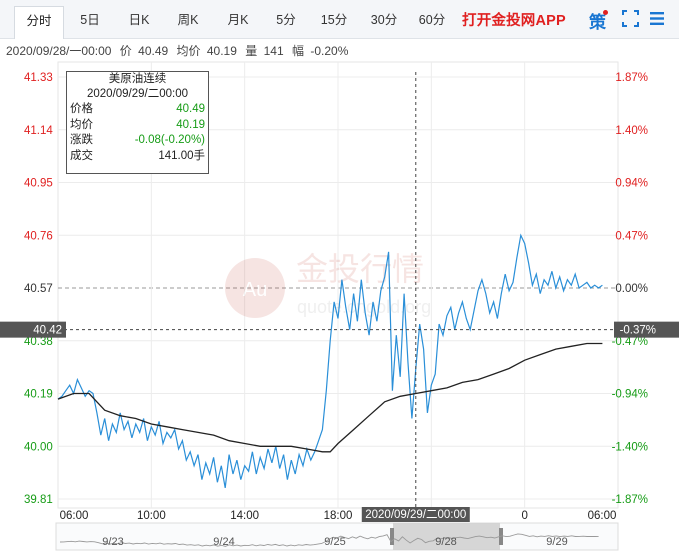 This screenshot has width=679, height=556. What do you see at coordinates (364, 307) in the screenshot?
I see `watermark-url: quote.cngold.org` at bounding box center [364, 307].